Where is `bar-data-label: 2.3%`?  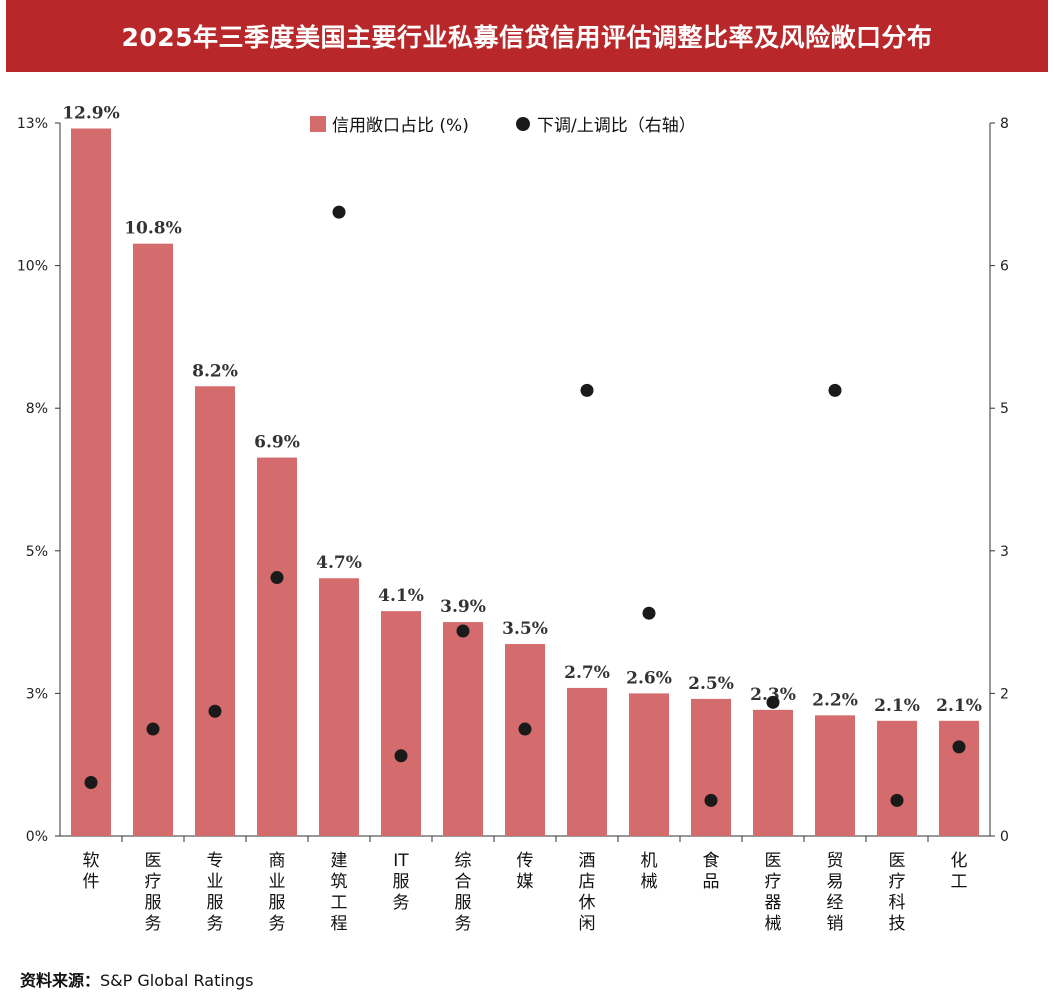 bar-data-label: 2.3% is located at coordinates (773, 695).